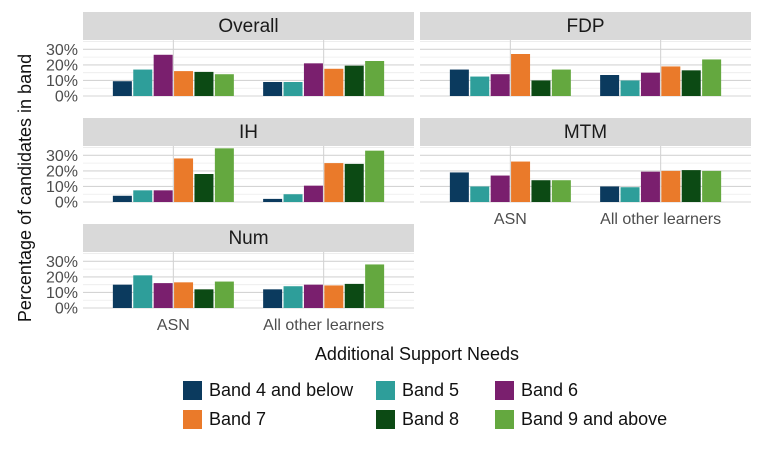  I want to click on facet-title: IH, so click(248, 132).